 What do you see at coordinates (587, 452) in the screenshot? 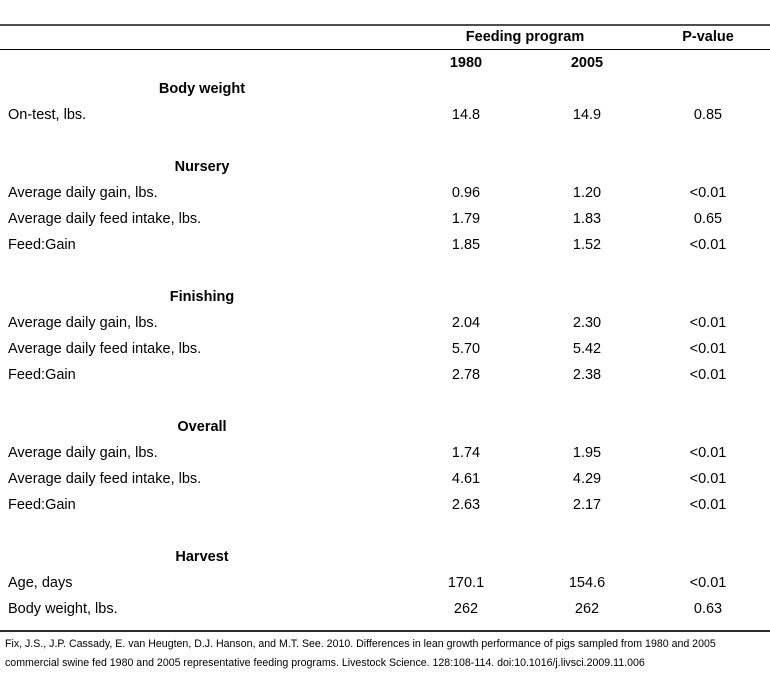
I see `value-2005: 1.95` at bounding box center [587, 452].